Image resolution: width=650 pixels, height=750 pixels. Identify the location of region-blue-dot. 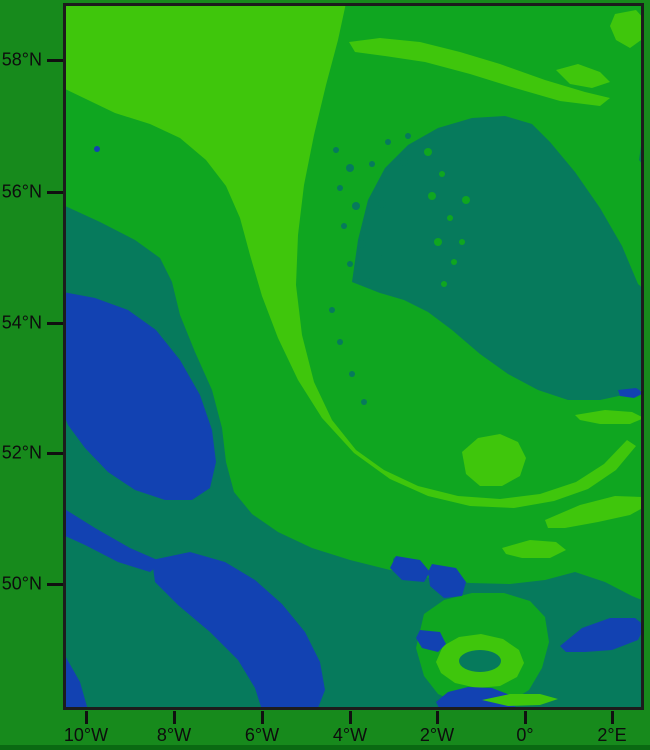
(97, 149).